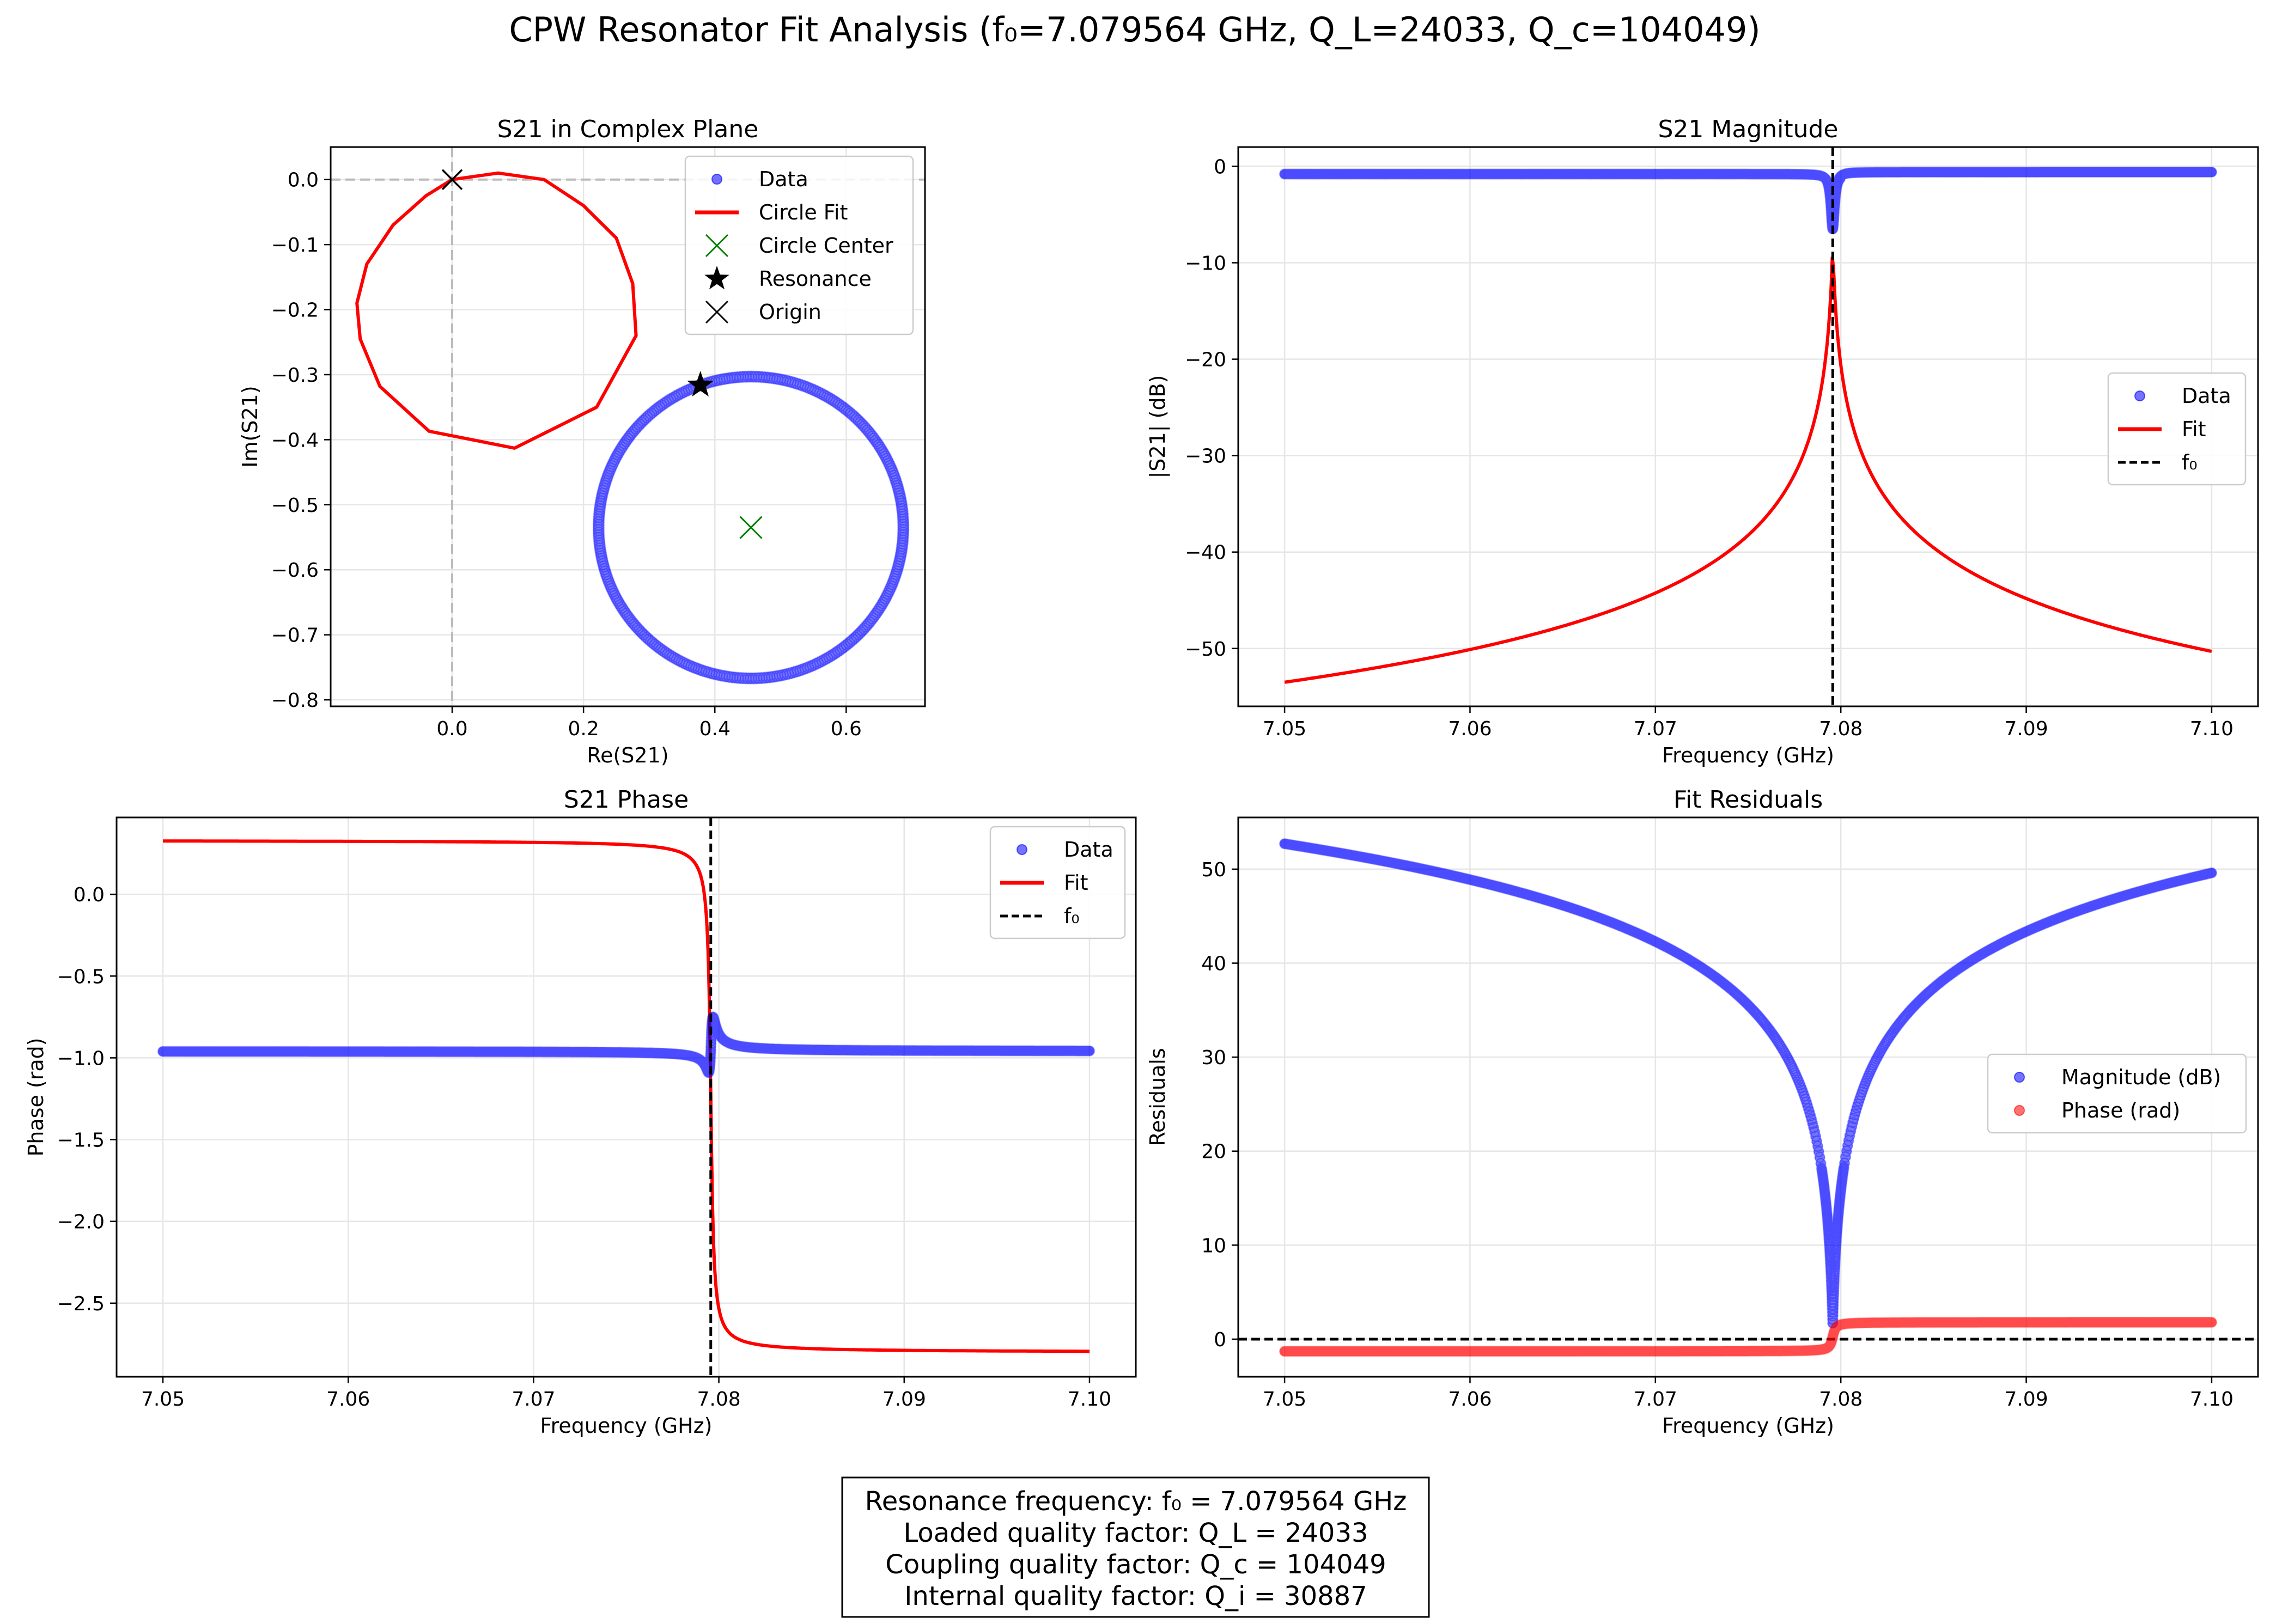 The height and width of the screenshot is (1624, 2270). What do you see at coordinates (81, 1141) in the screenshot?
I see `y-tick-label: −1.5` at bounding box center [81, 1141].